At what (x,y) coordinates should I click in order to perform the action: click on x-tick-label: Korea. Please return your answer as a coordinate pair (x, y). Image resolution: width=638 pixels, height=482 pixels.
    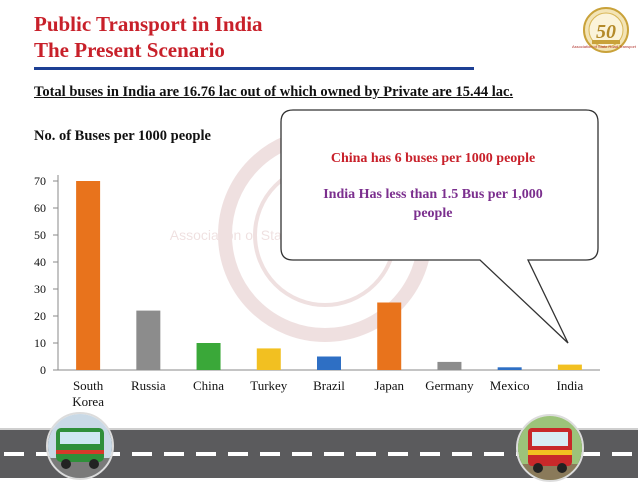
    Looking at the image, I should click on (88, 401).